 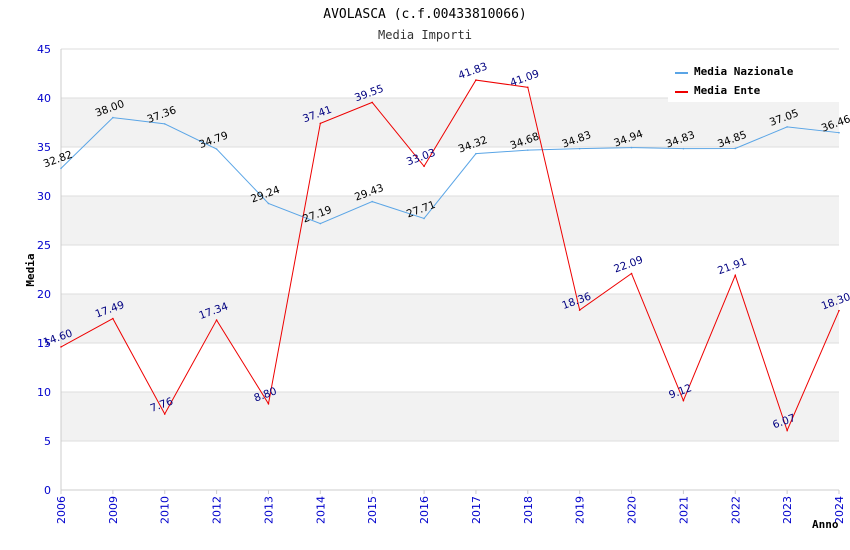 I want to click on x-tick-label: 2010, so click(x=165, y=510).